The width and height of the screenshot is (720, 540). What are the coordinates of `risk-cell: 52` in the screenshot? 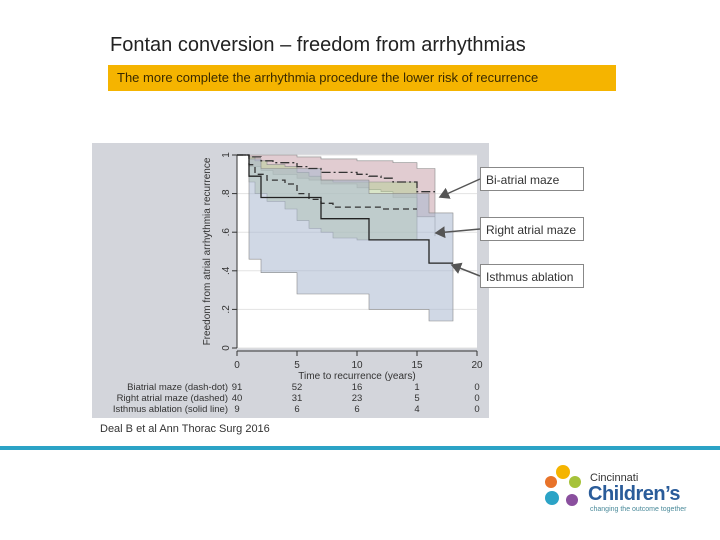 It's located at (297, 387).